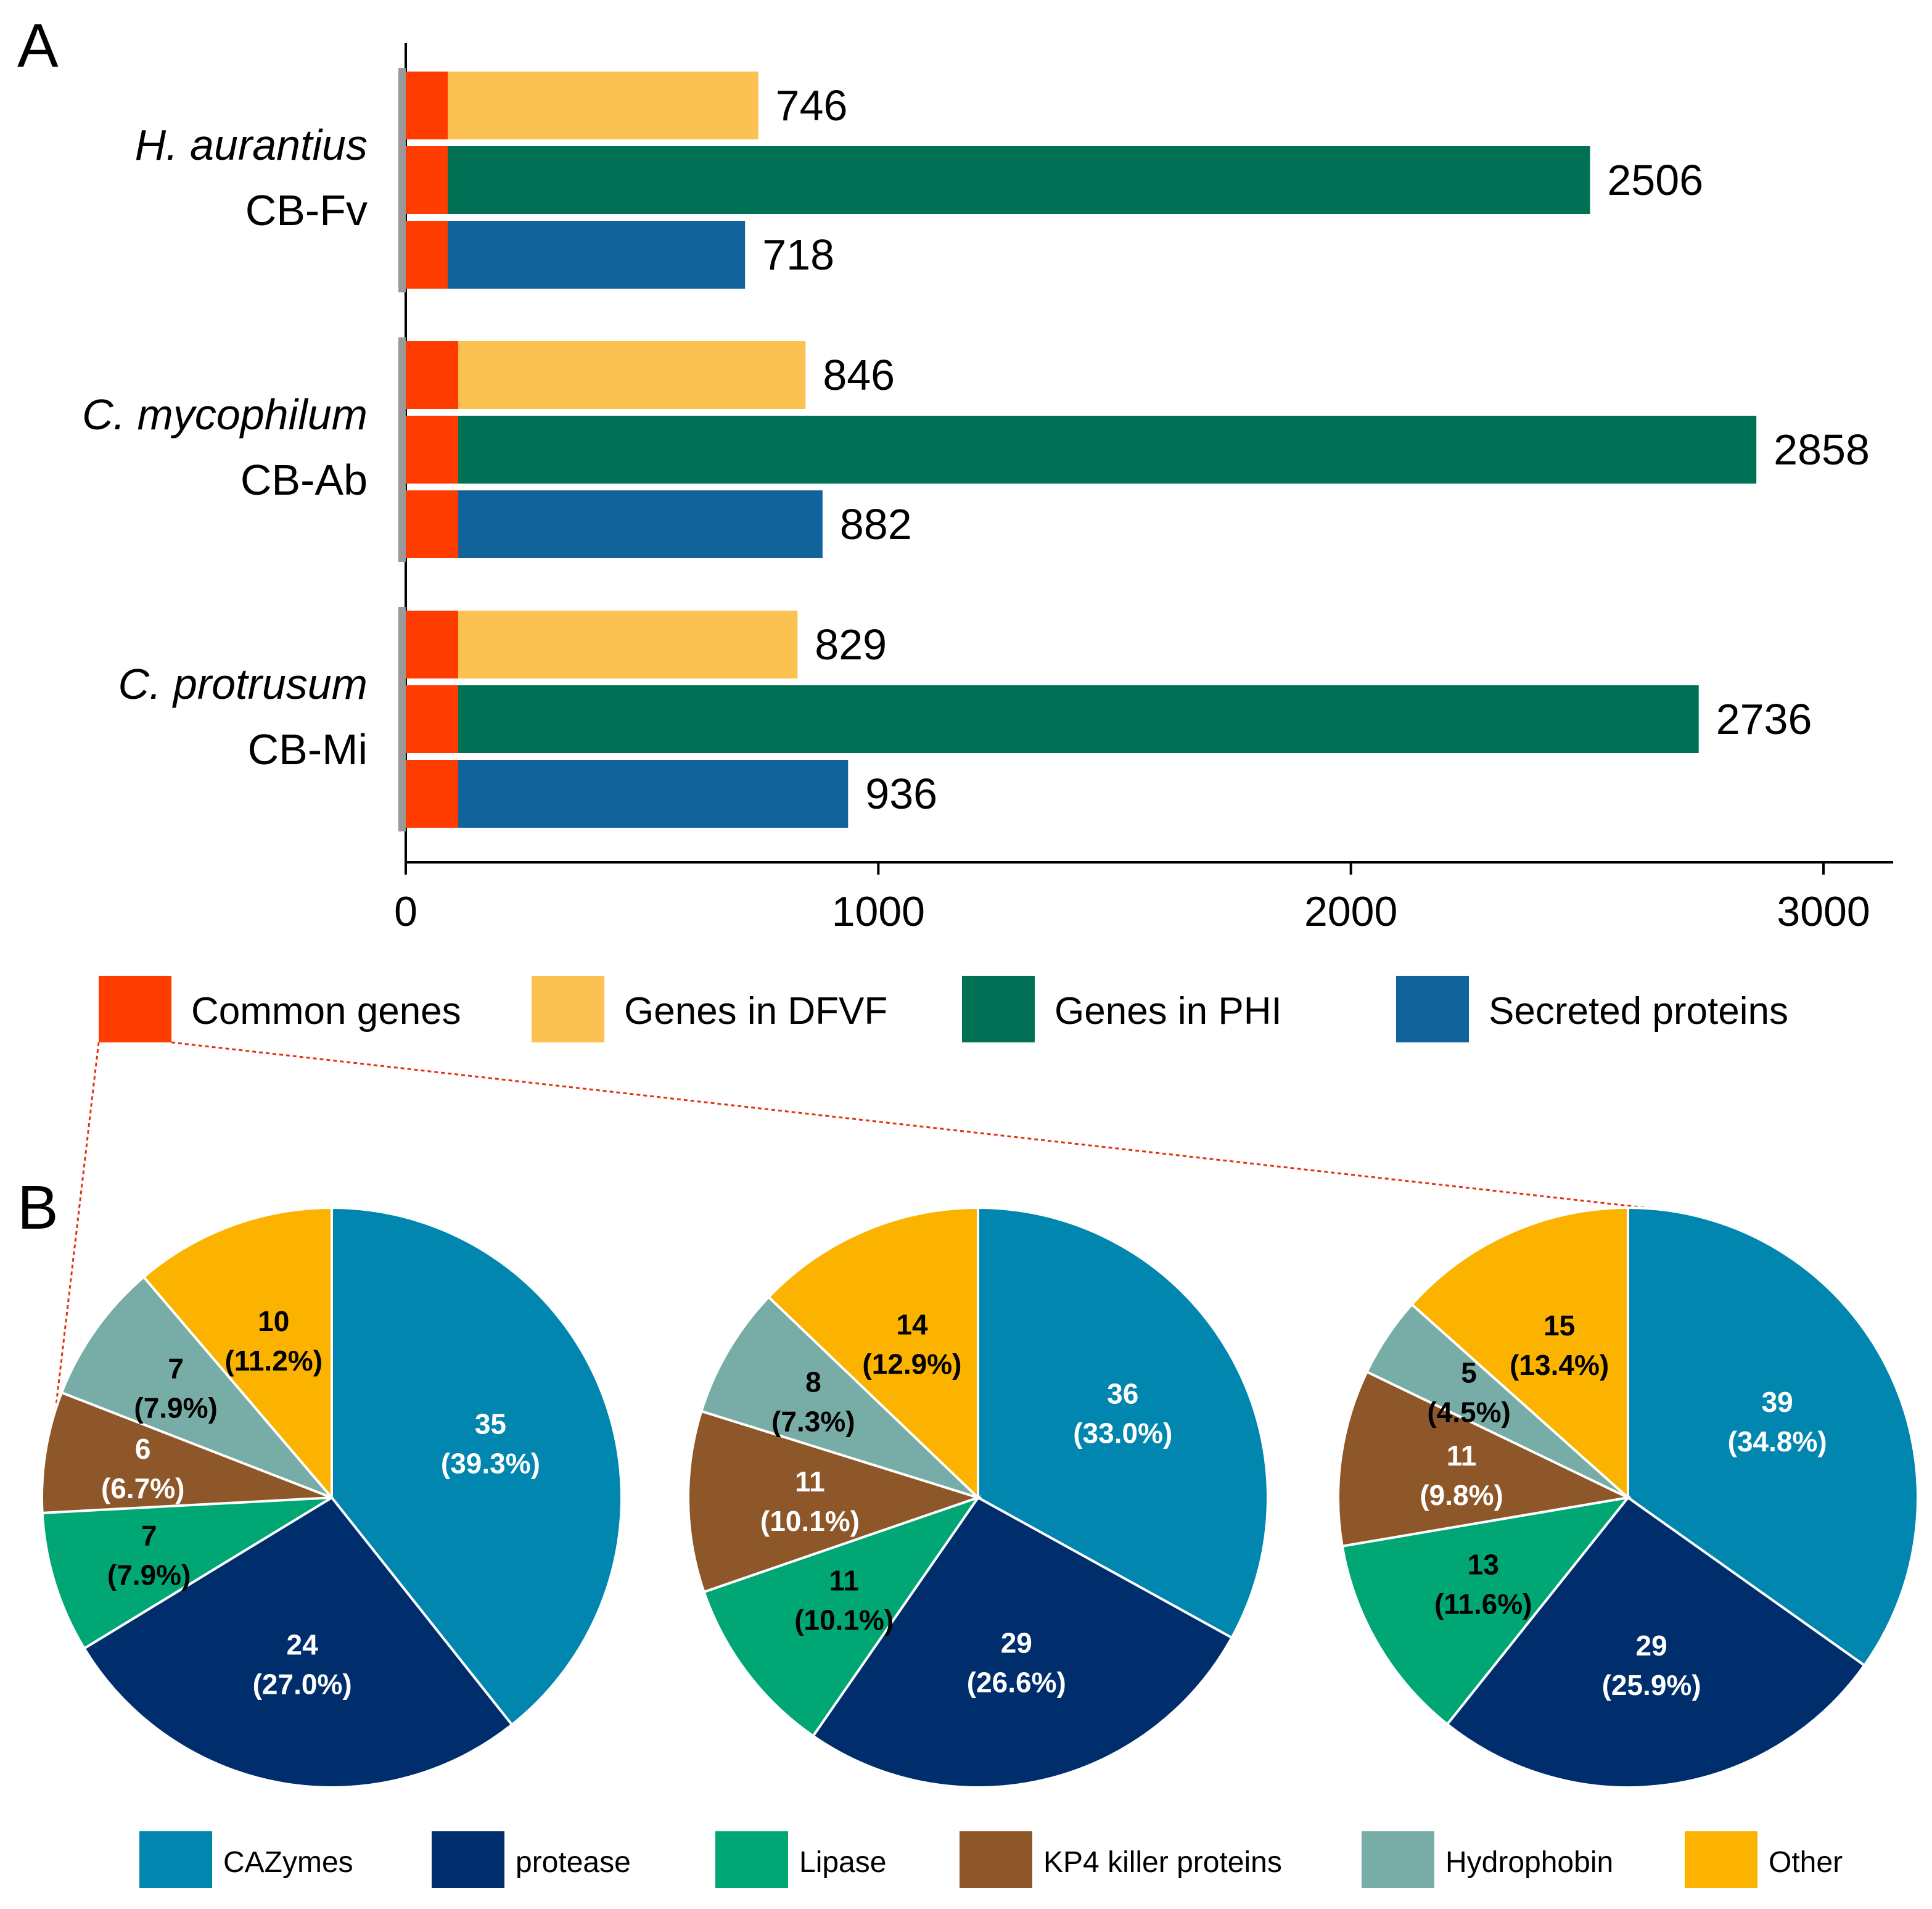 This screenshot has width=1932, height=1909. Describe the element at coordinates (751, 1859) in the screenshot. I see `legend-swatch-lipase` at that location.